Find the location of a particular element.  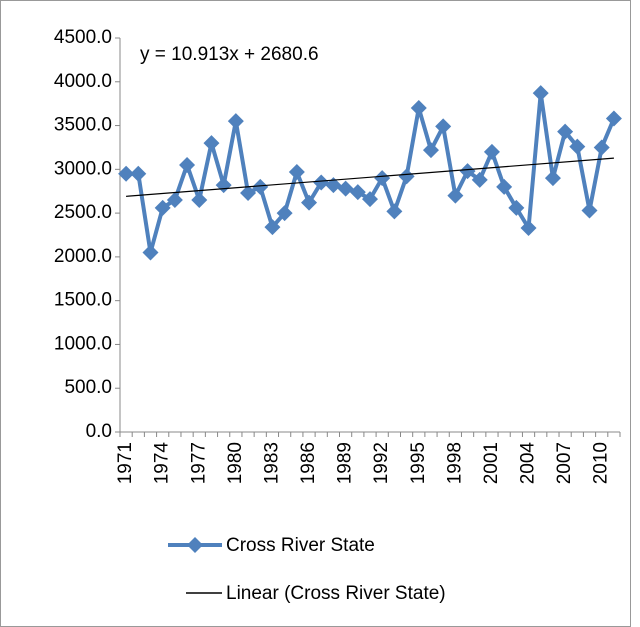

legend-label: Linear (Cross River State) is located at coordinates (336, 593).